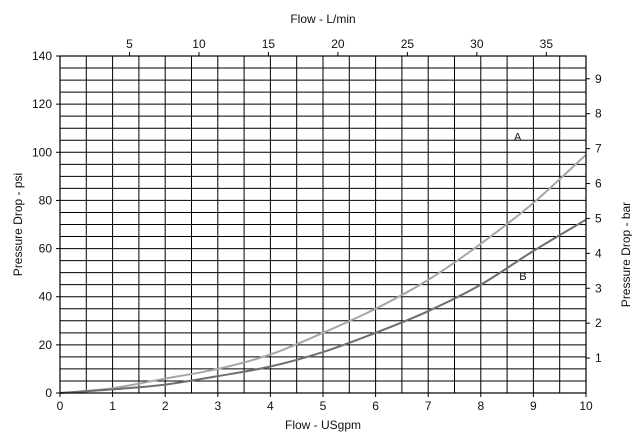 This screenshot has height=440, width=632. I want to click on y2-tick-label: 7, so click(598, 149).